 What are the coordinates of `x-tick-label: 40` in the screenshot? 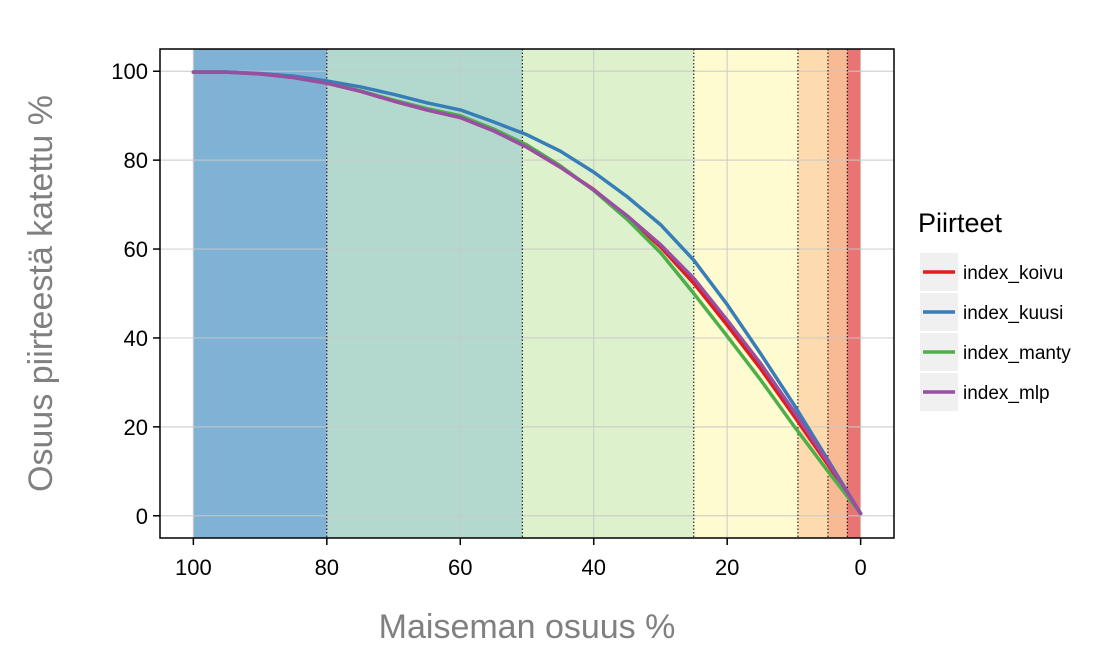 It's located at (593, 567).